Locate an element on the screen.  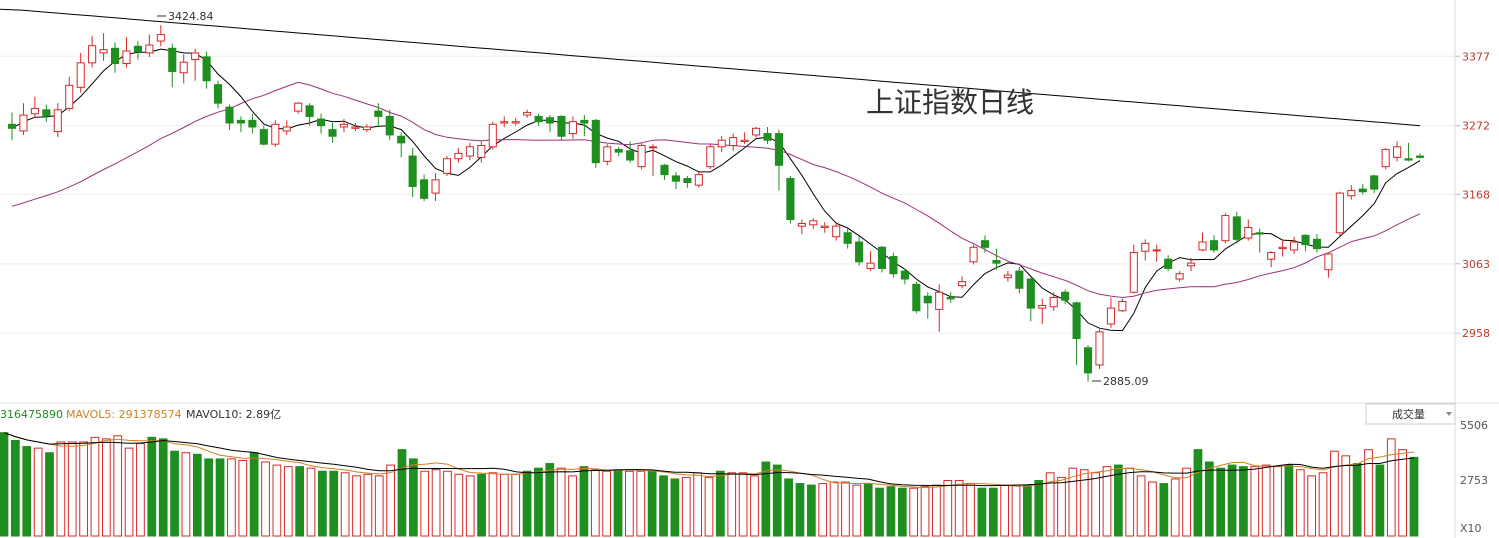
low-annotation: 2885.09 is located at coordinates (1120, 381).